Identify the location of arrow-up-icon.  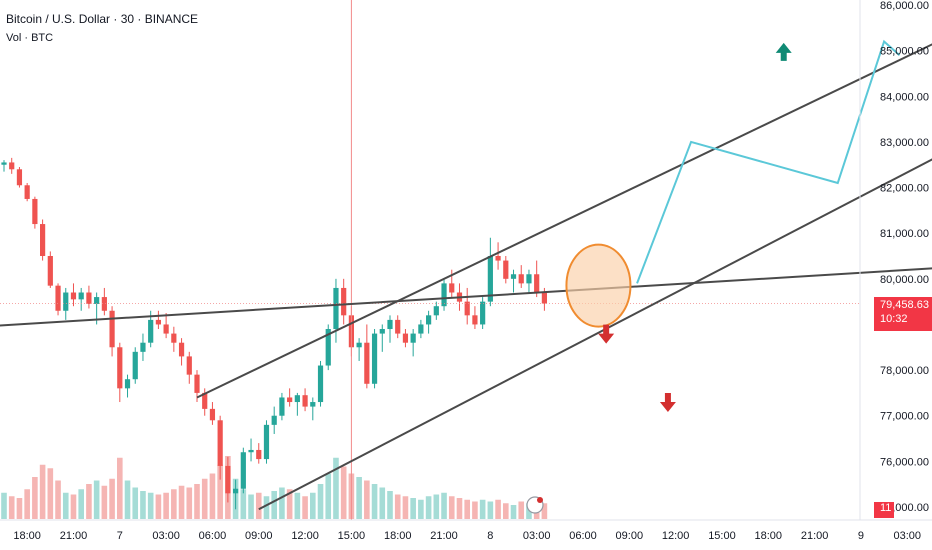
(783, 51).